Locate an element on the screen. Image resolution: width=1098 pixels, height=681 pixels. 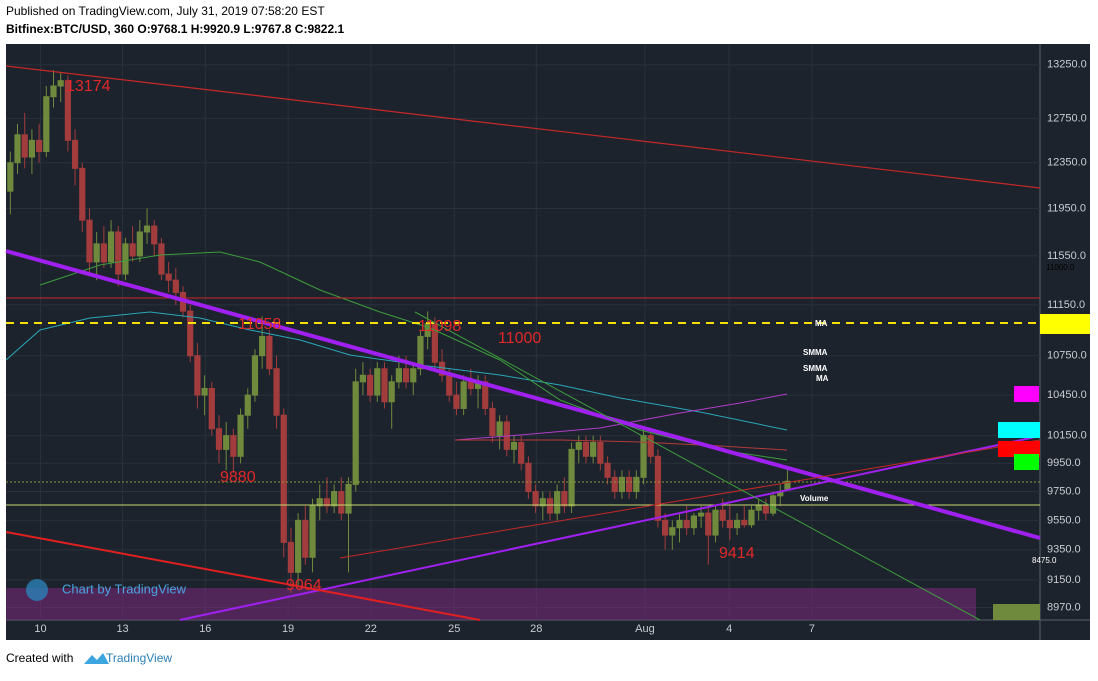
volume-profile is located at coordinates (491, 604).